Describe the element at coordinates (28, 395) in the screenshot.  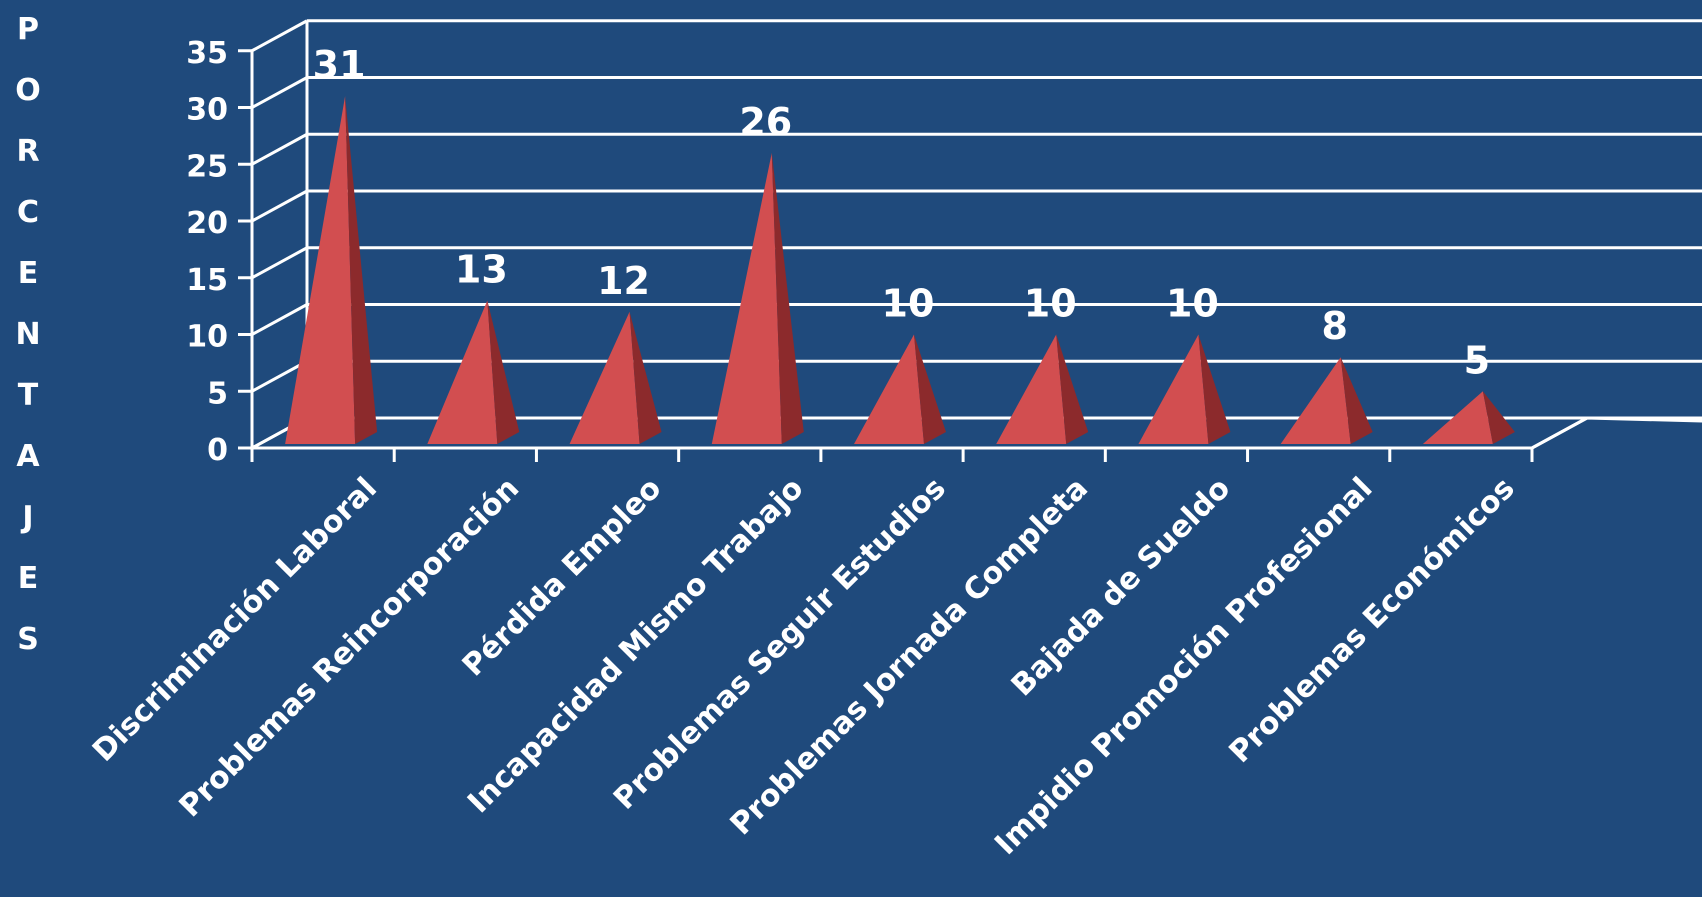
I see `y-axis-title-letter: T` at that location.